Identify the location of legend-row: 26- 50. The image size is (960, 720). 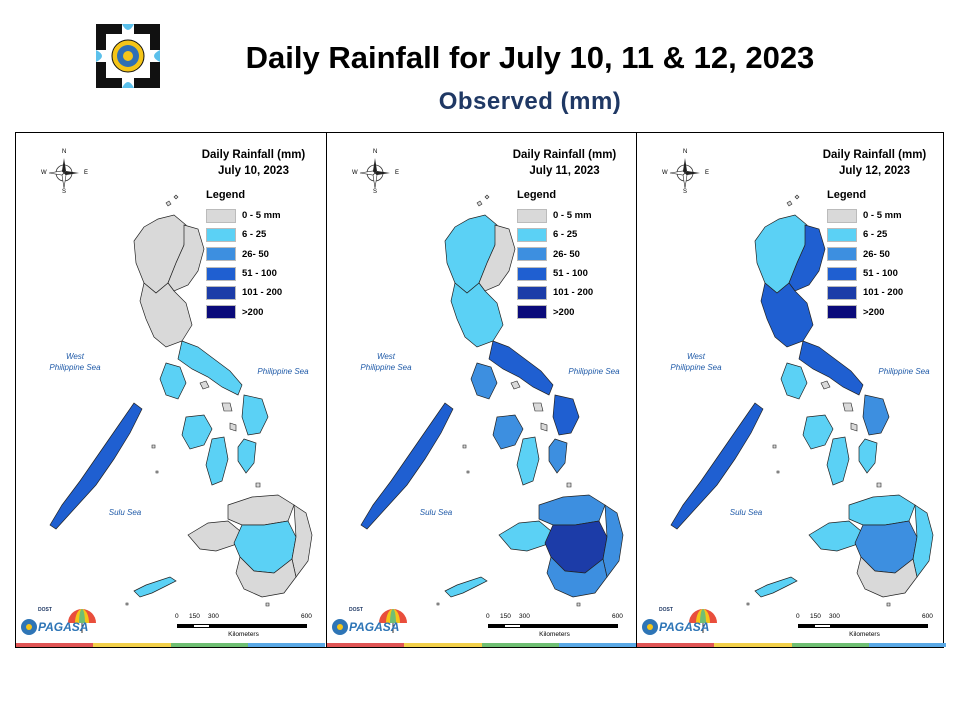
(884, 254).